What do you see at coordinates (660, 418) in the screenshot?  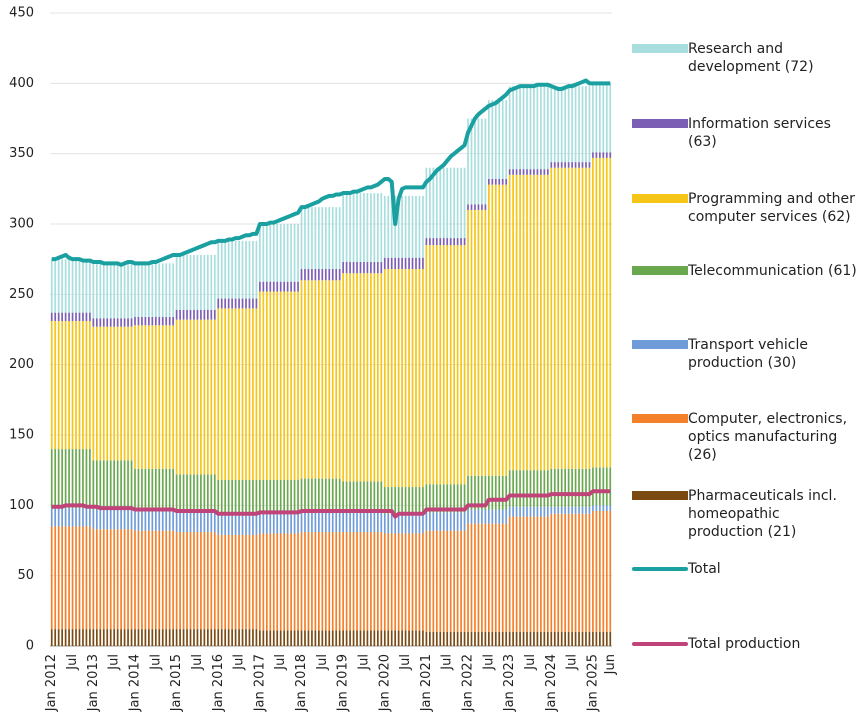 I see `legend-swatch` at bounding box center [660, 418].